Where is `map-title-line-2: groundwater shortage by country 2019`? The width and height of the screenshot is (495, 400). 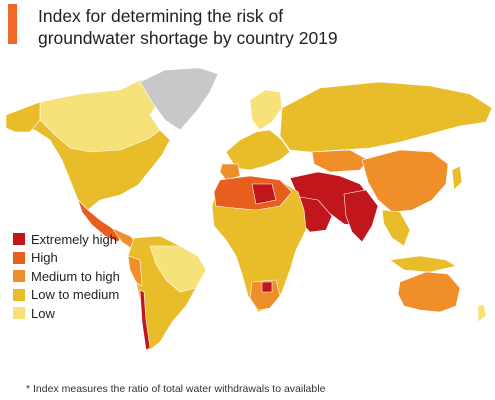 map-title-line-2: groundwater shortage by country 2019 is located at coordinates (188, 38).